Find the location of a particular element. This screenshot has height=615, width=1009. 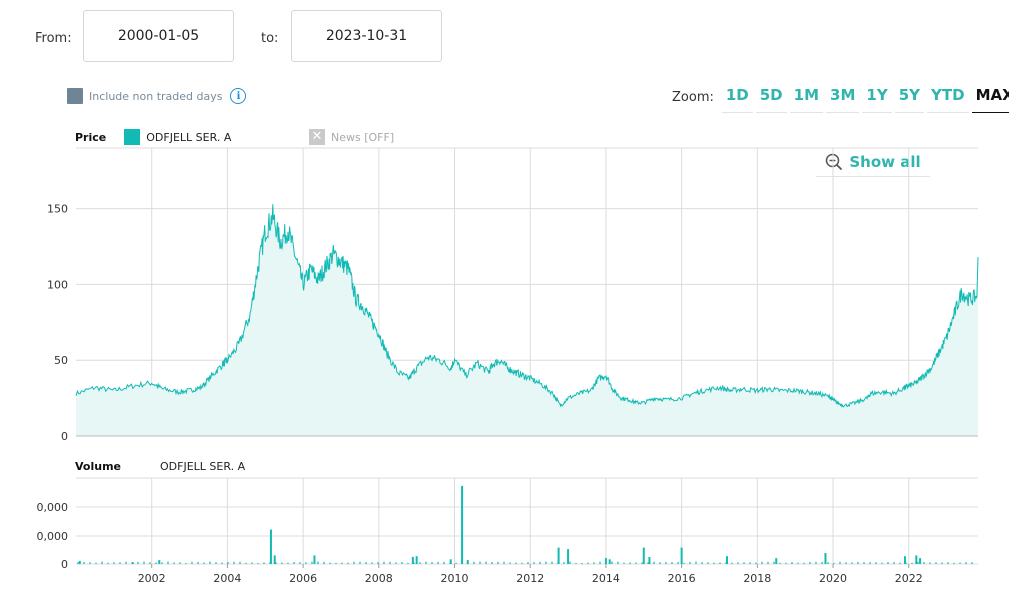

zoom-controls: Zoom: 1D 5D 1M 3M 1Y 5Y YTD MAX is located at coordinates (840, 99).